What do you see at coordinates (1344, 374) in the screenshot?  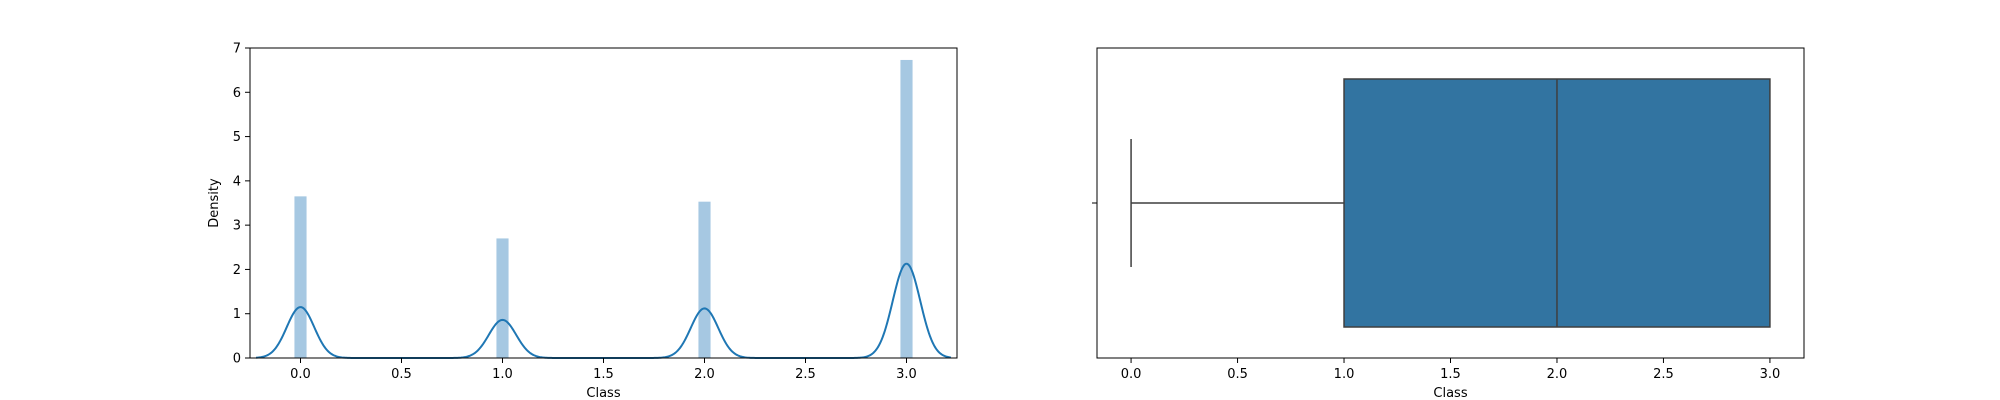 I see `boxplot-x-tick-label: 1.0` at bounding box center [1344, 374].